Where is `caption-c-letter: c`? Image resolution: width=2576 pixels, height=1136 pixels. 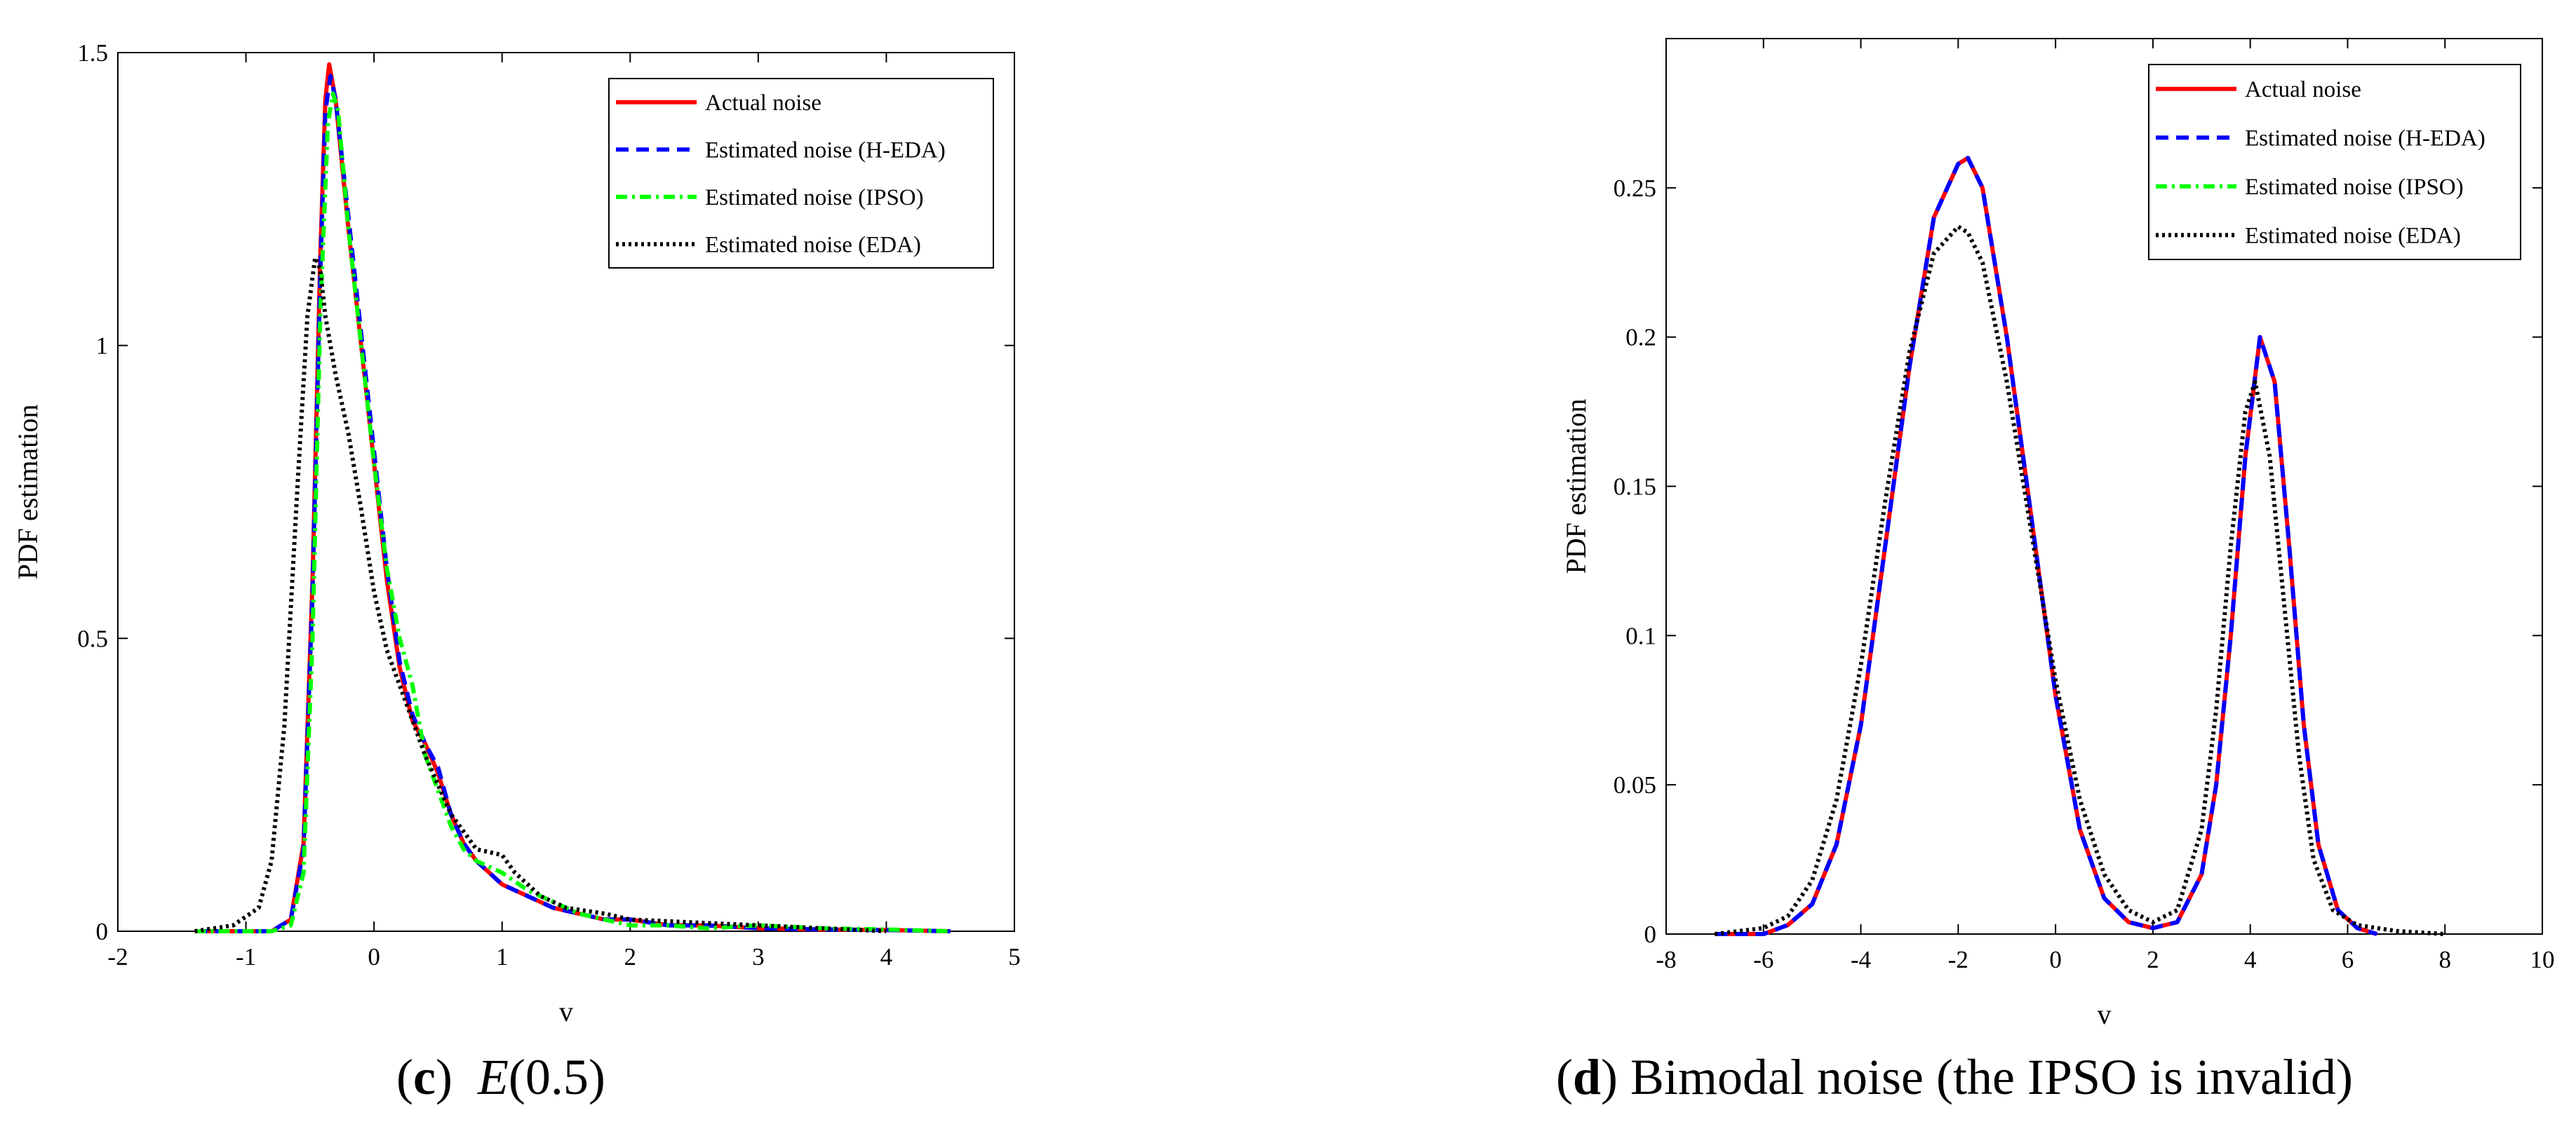
caption-c-letter: c is located at coordinates (424, 1077).